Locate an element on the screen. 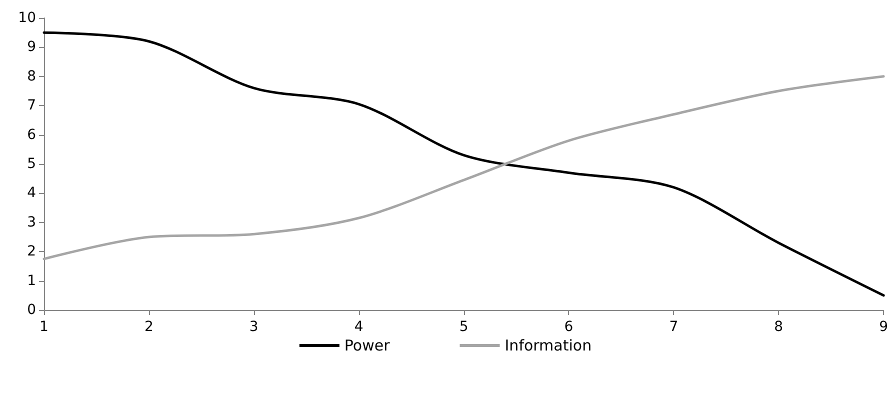 This screenshot has height=400, width=891. y-tick-label: 1 is located at coordinates (31, 280).